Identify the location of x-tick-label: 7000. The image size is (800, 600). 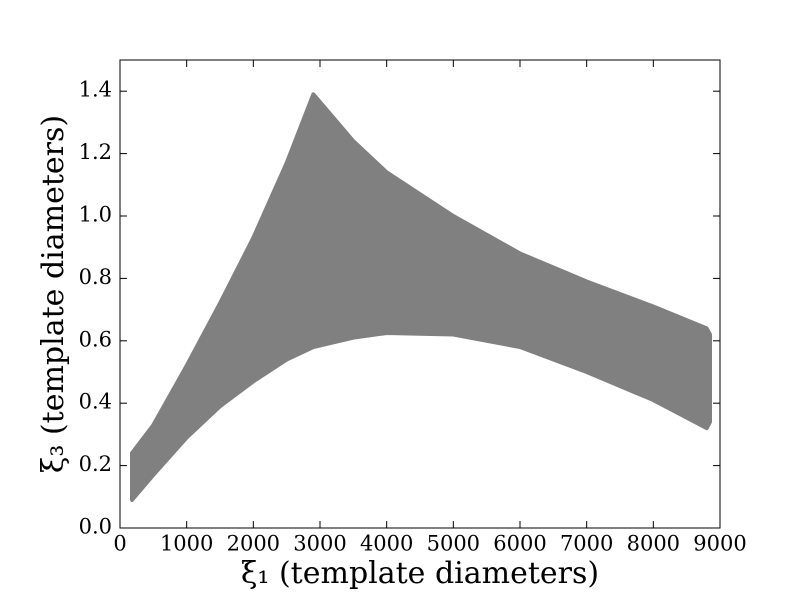
(586, 544).